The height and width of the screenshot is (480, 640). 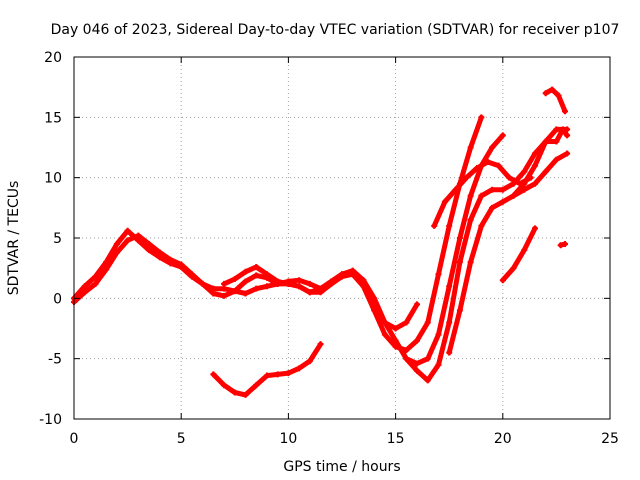 What do you see at coordinates (57, 299) in the screenshot?
I see `y-tick-label: 0` at bounding box center [57, 299].